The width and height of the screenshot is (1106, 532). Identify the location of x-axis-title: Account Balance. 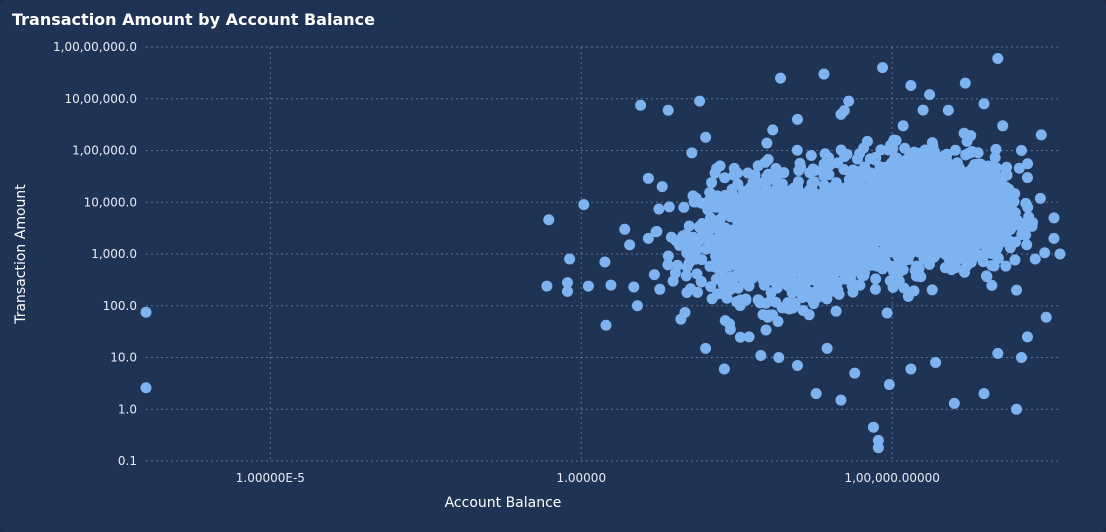
(503, 503).